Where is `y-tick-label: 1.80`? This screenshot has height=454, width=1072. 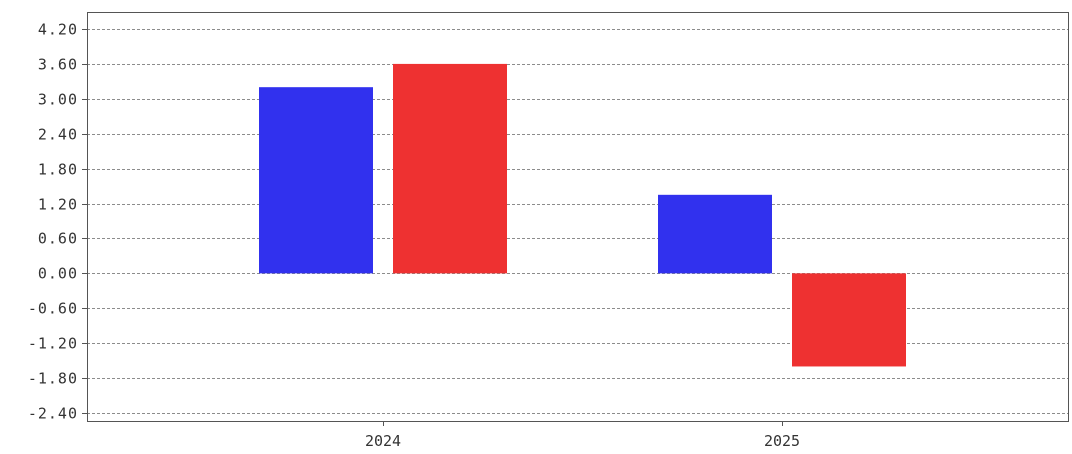
y-tick-label: 1.80 is located at coordinates (58, 170).